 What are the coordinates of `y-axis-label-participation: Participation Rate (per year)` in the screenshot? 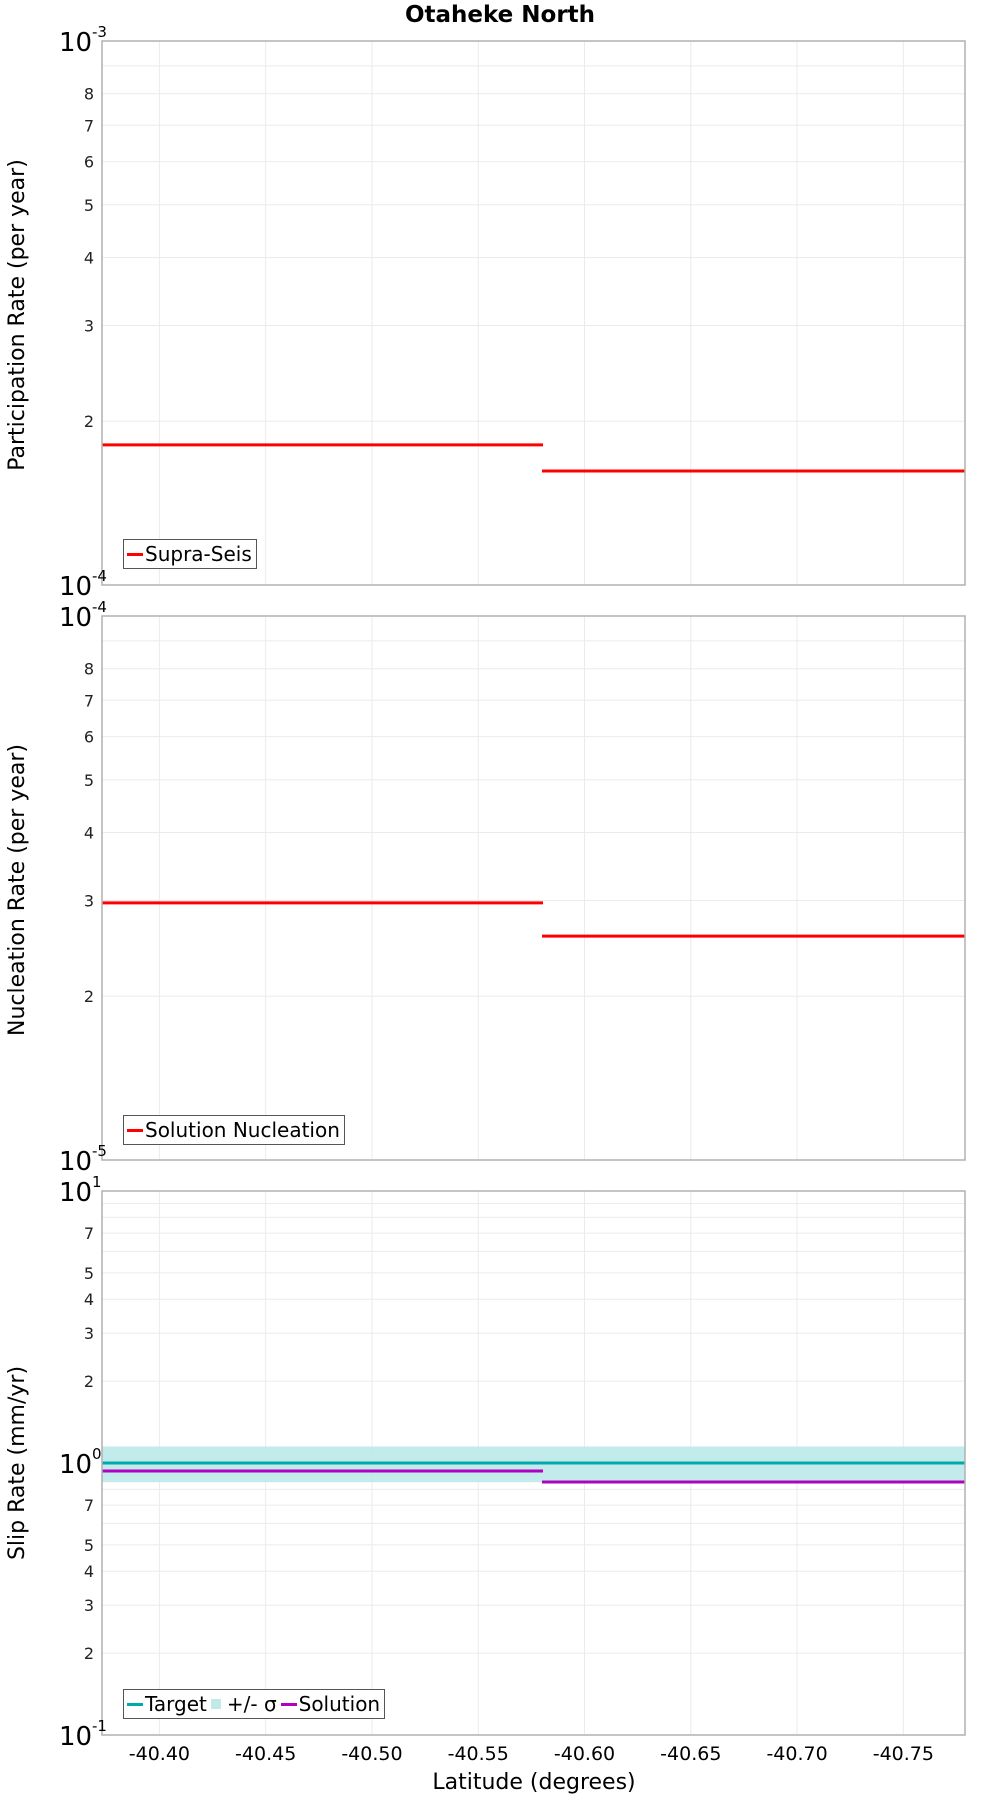 It's located at (17, 315).